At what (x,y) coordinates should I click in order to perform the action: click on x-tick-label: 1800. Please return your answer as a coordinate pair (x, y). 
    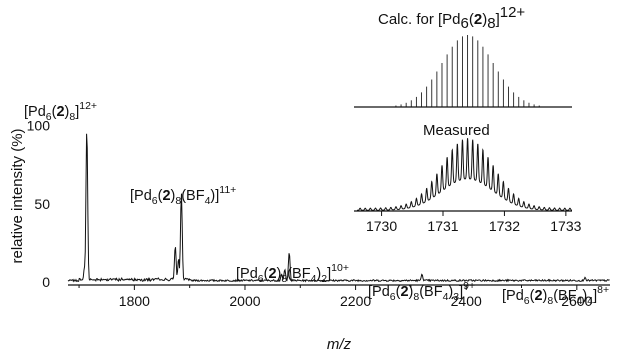
    Looking at the image, I should click on (134, 301).